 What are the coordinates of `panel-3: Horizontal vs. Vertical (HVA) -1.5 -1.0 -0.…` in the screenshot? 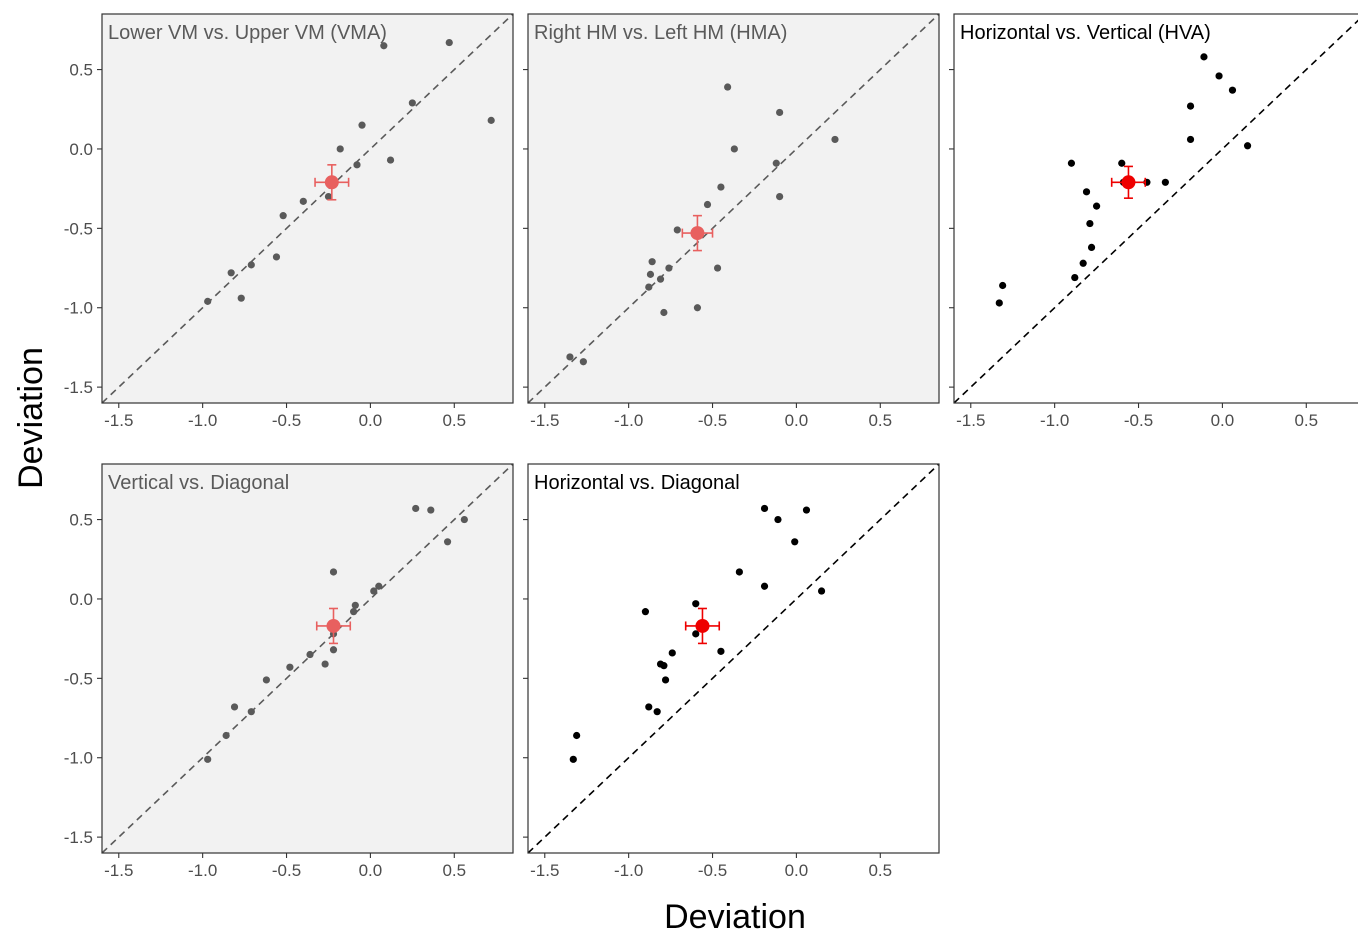 It's located at (1153, 221).